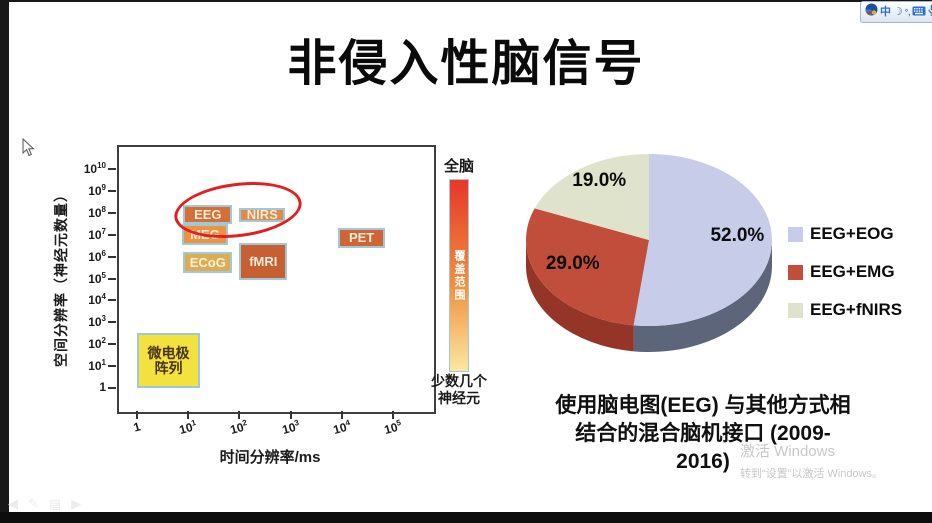  What do you see at coordinates (33, 503) in the screenshot?
I see `pen-tool-button: ✎` at bounding box center [33, 503].